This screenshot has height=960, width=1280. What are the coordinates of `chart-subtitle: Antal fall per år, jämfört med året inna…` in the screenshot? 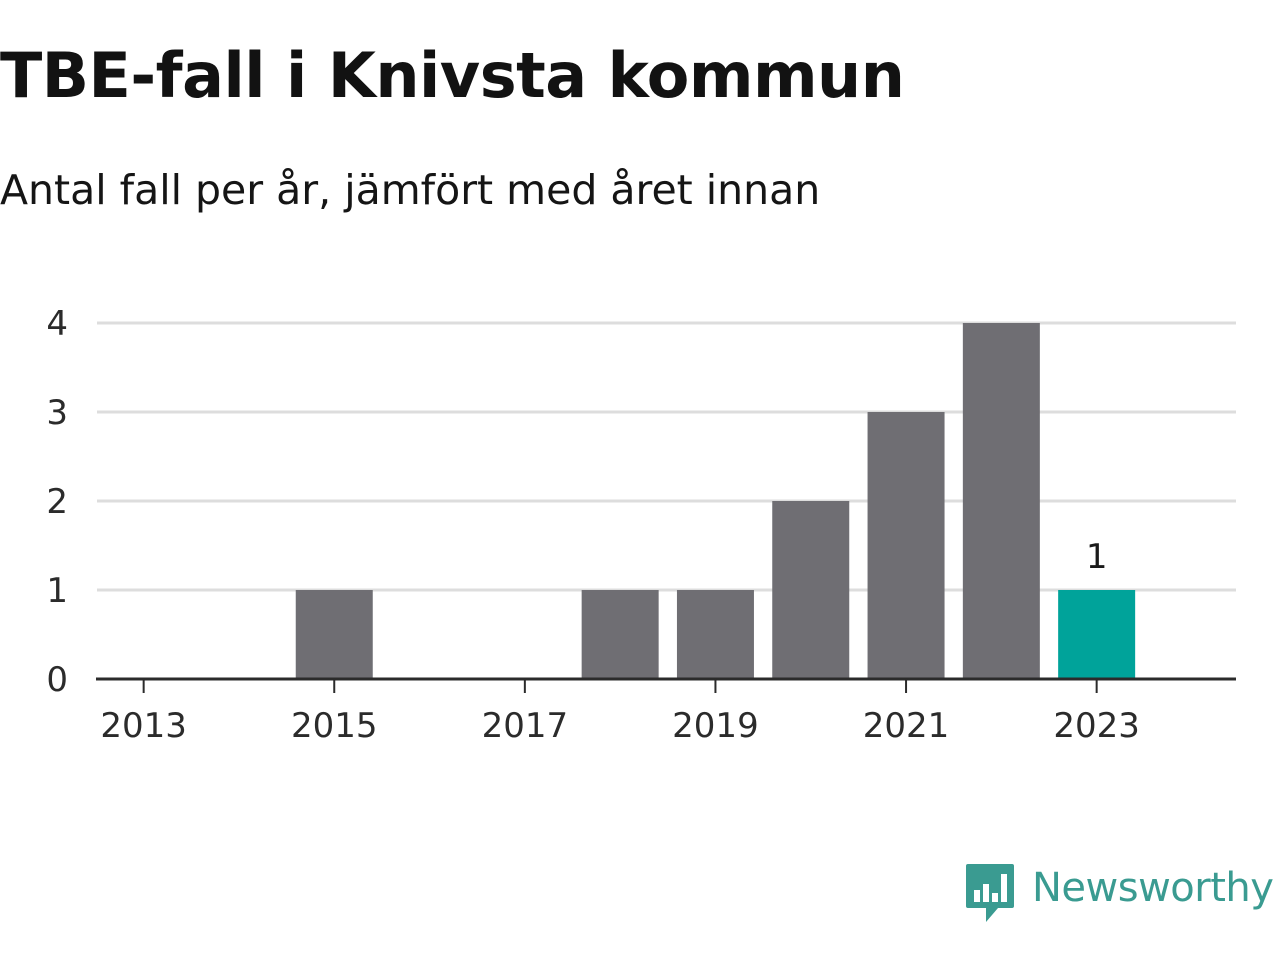 It's located at (410, 190).